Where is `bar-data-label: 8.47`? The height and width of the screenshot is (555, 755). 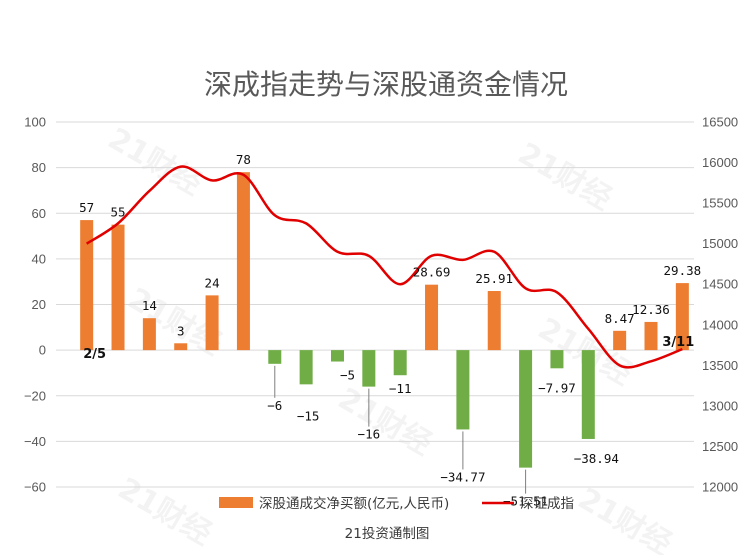 bar-data-label: 8.47 is located at coordinates (620, 318).